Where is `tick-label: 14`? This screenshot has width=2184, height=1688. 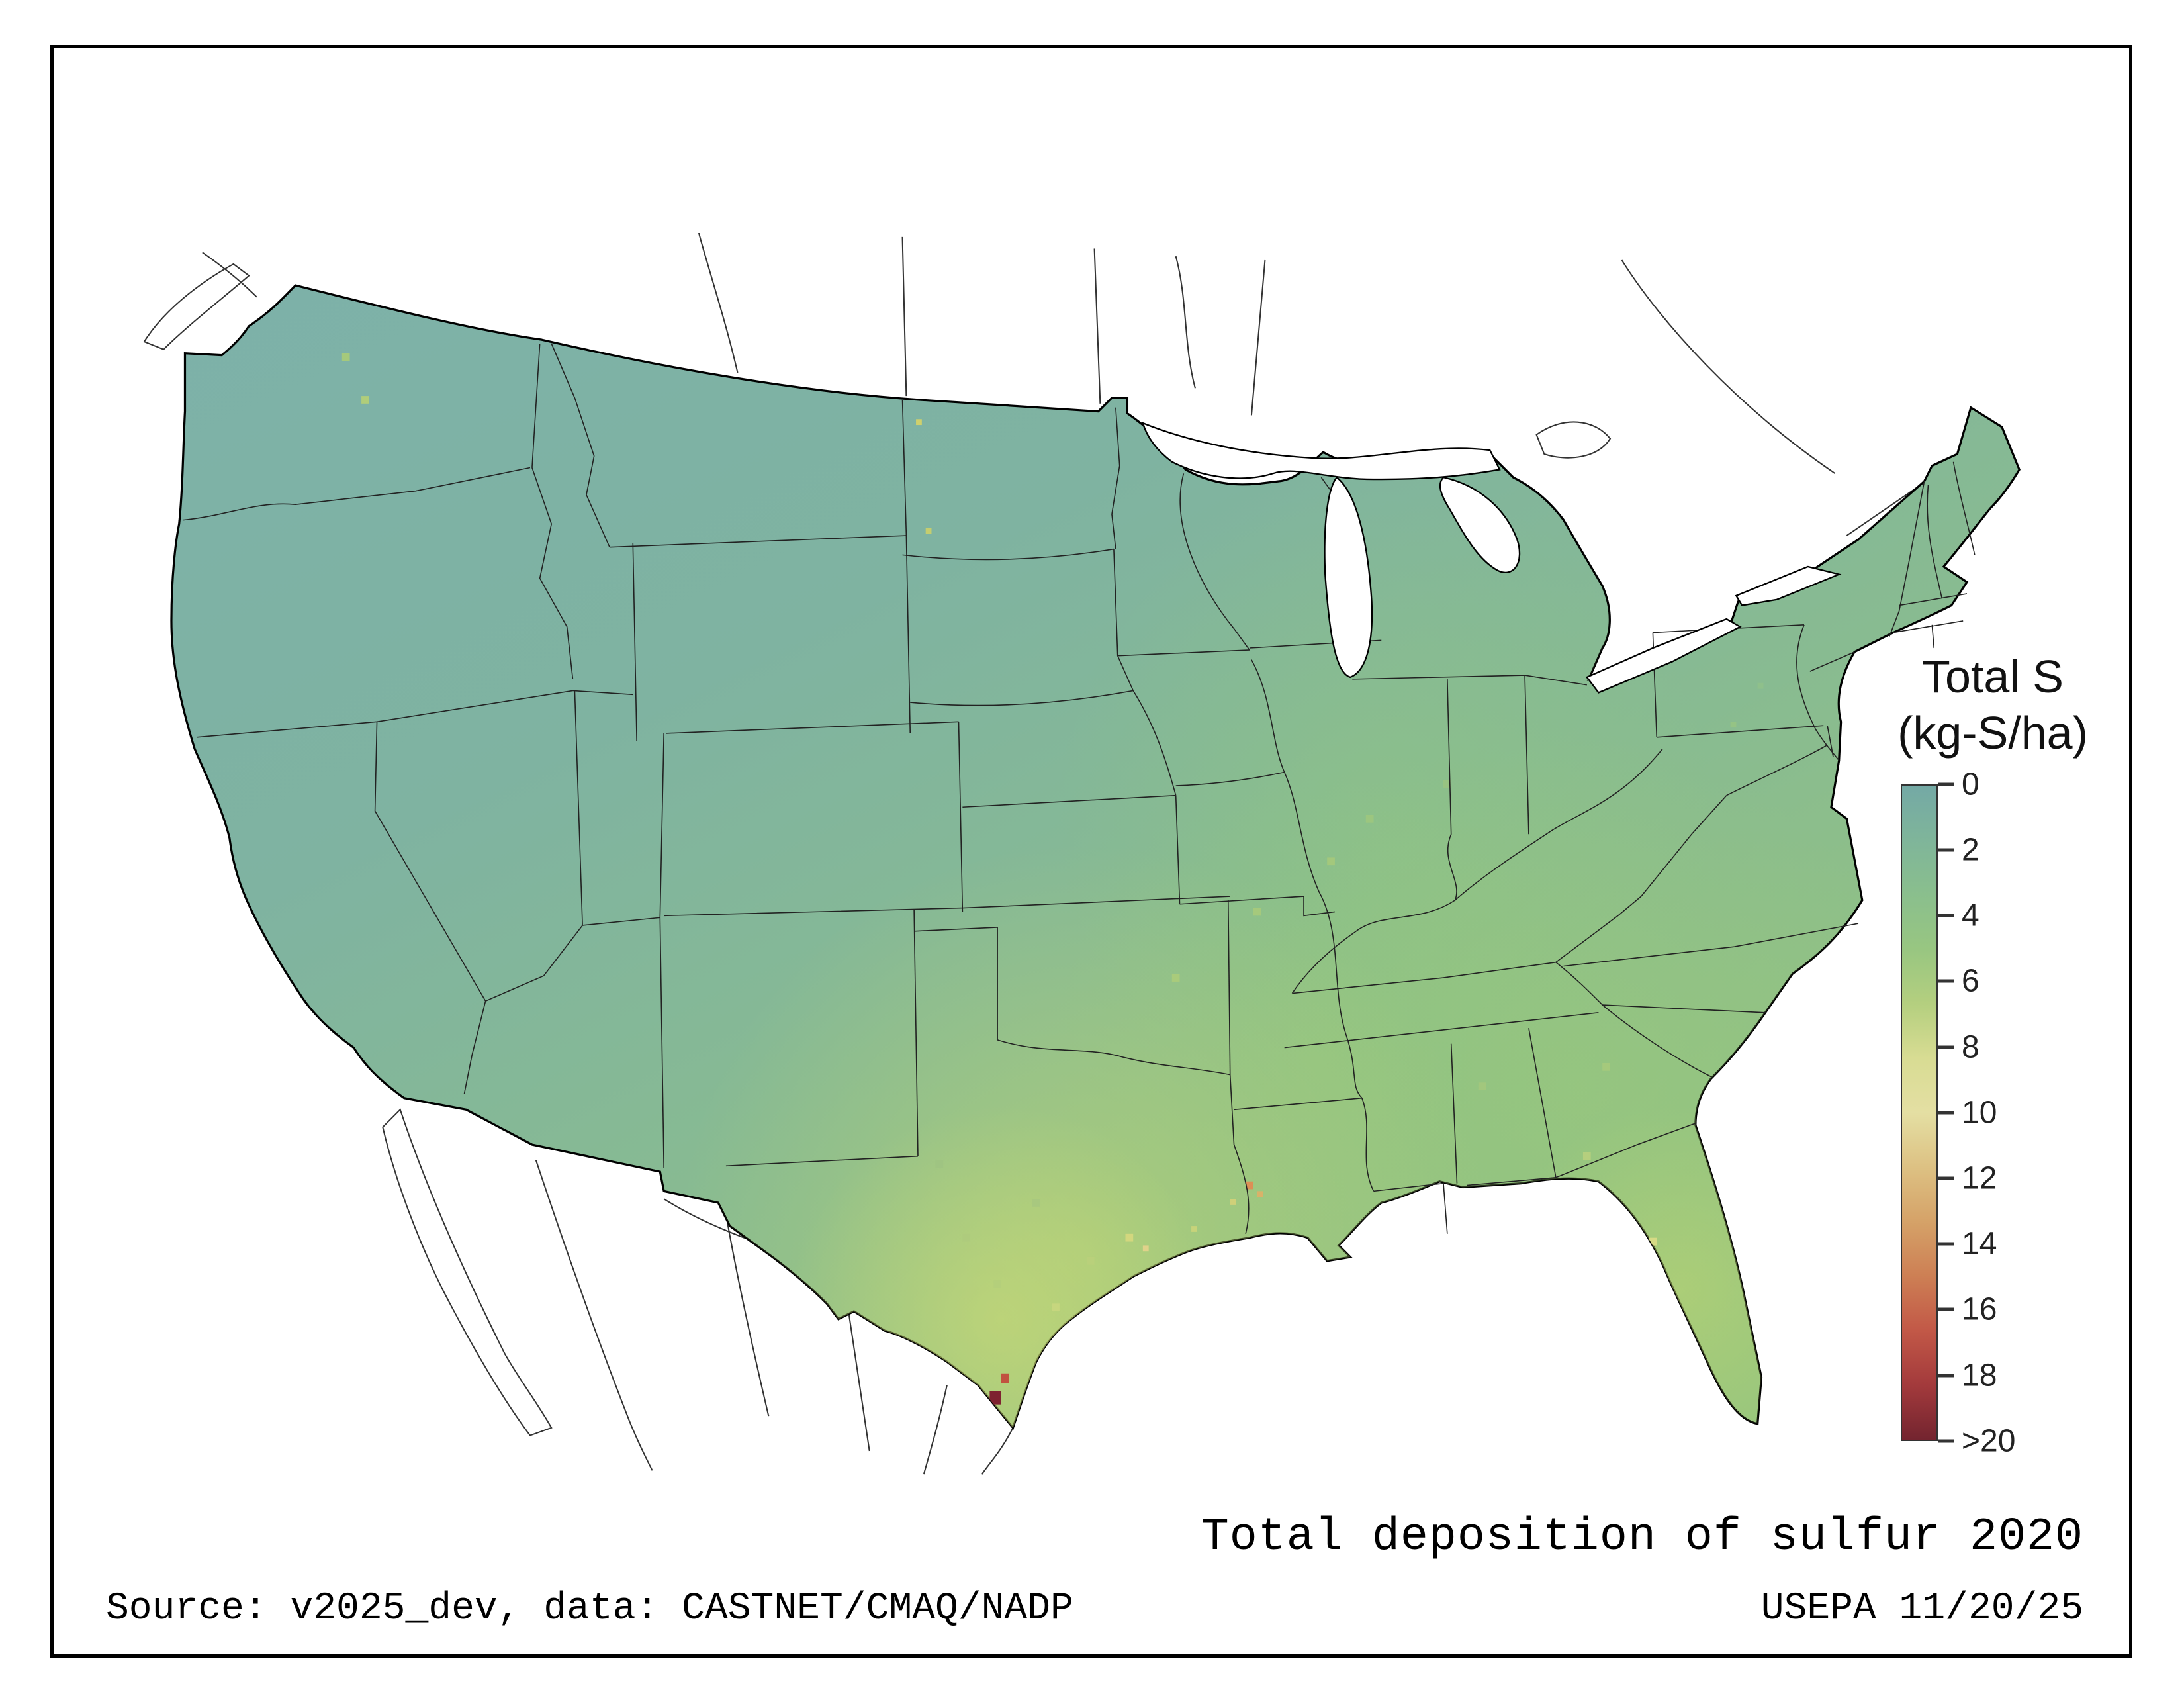 tick-label: 14 is located at coordinates (1979, 1244).